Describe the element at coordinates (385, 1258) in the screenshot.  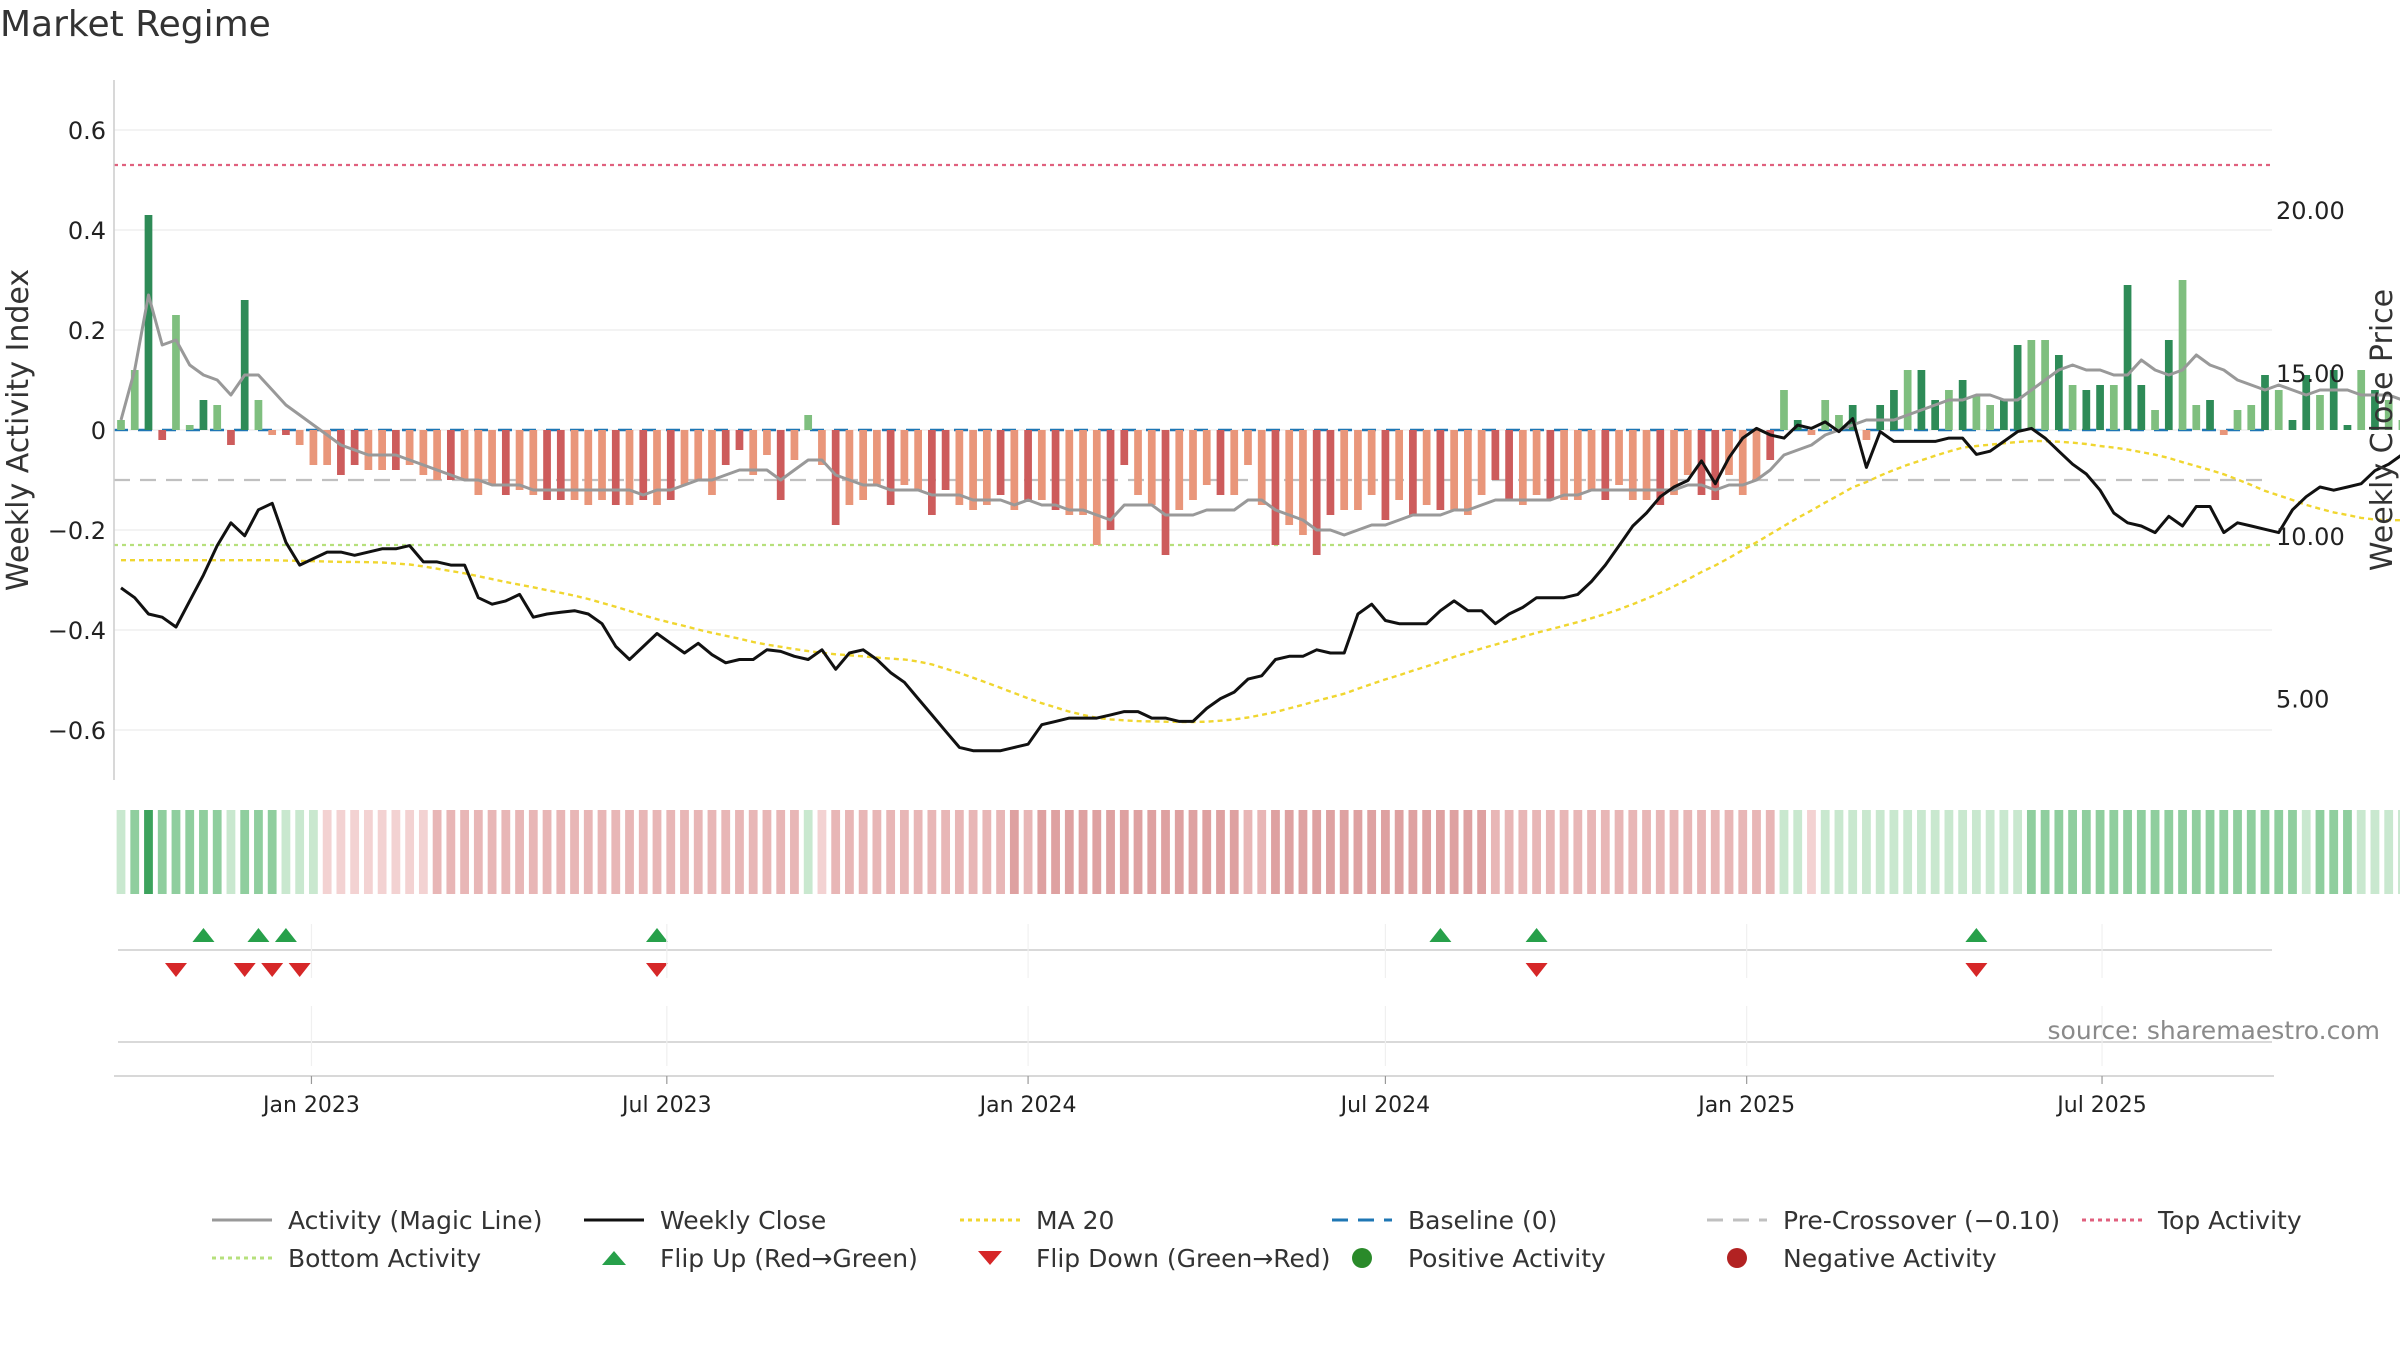
I see `legend-label: Bottom Activity` at that location.